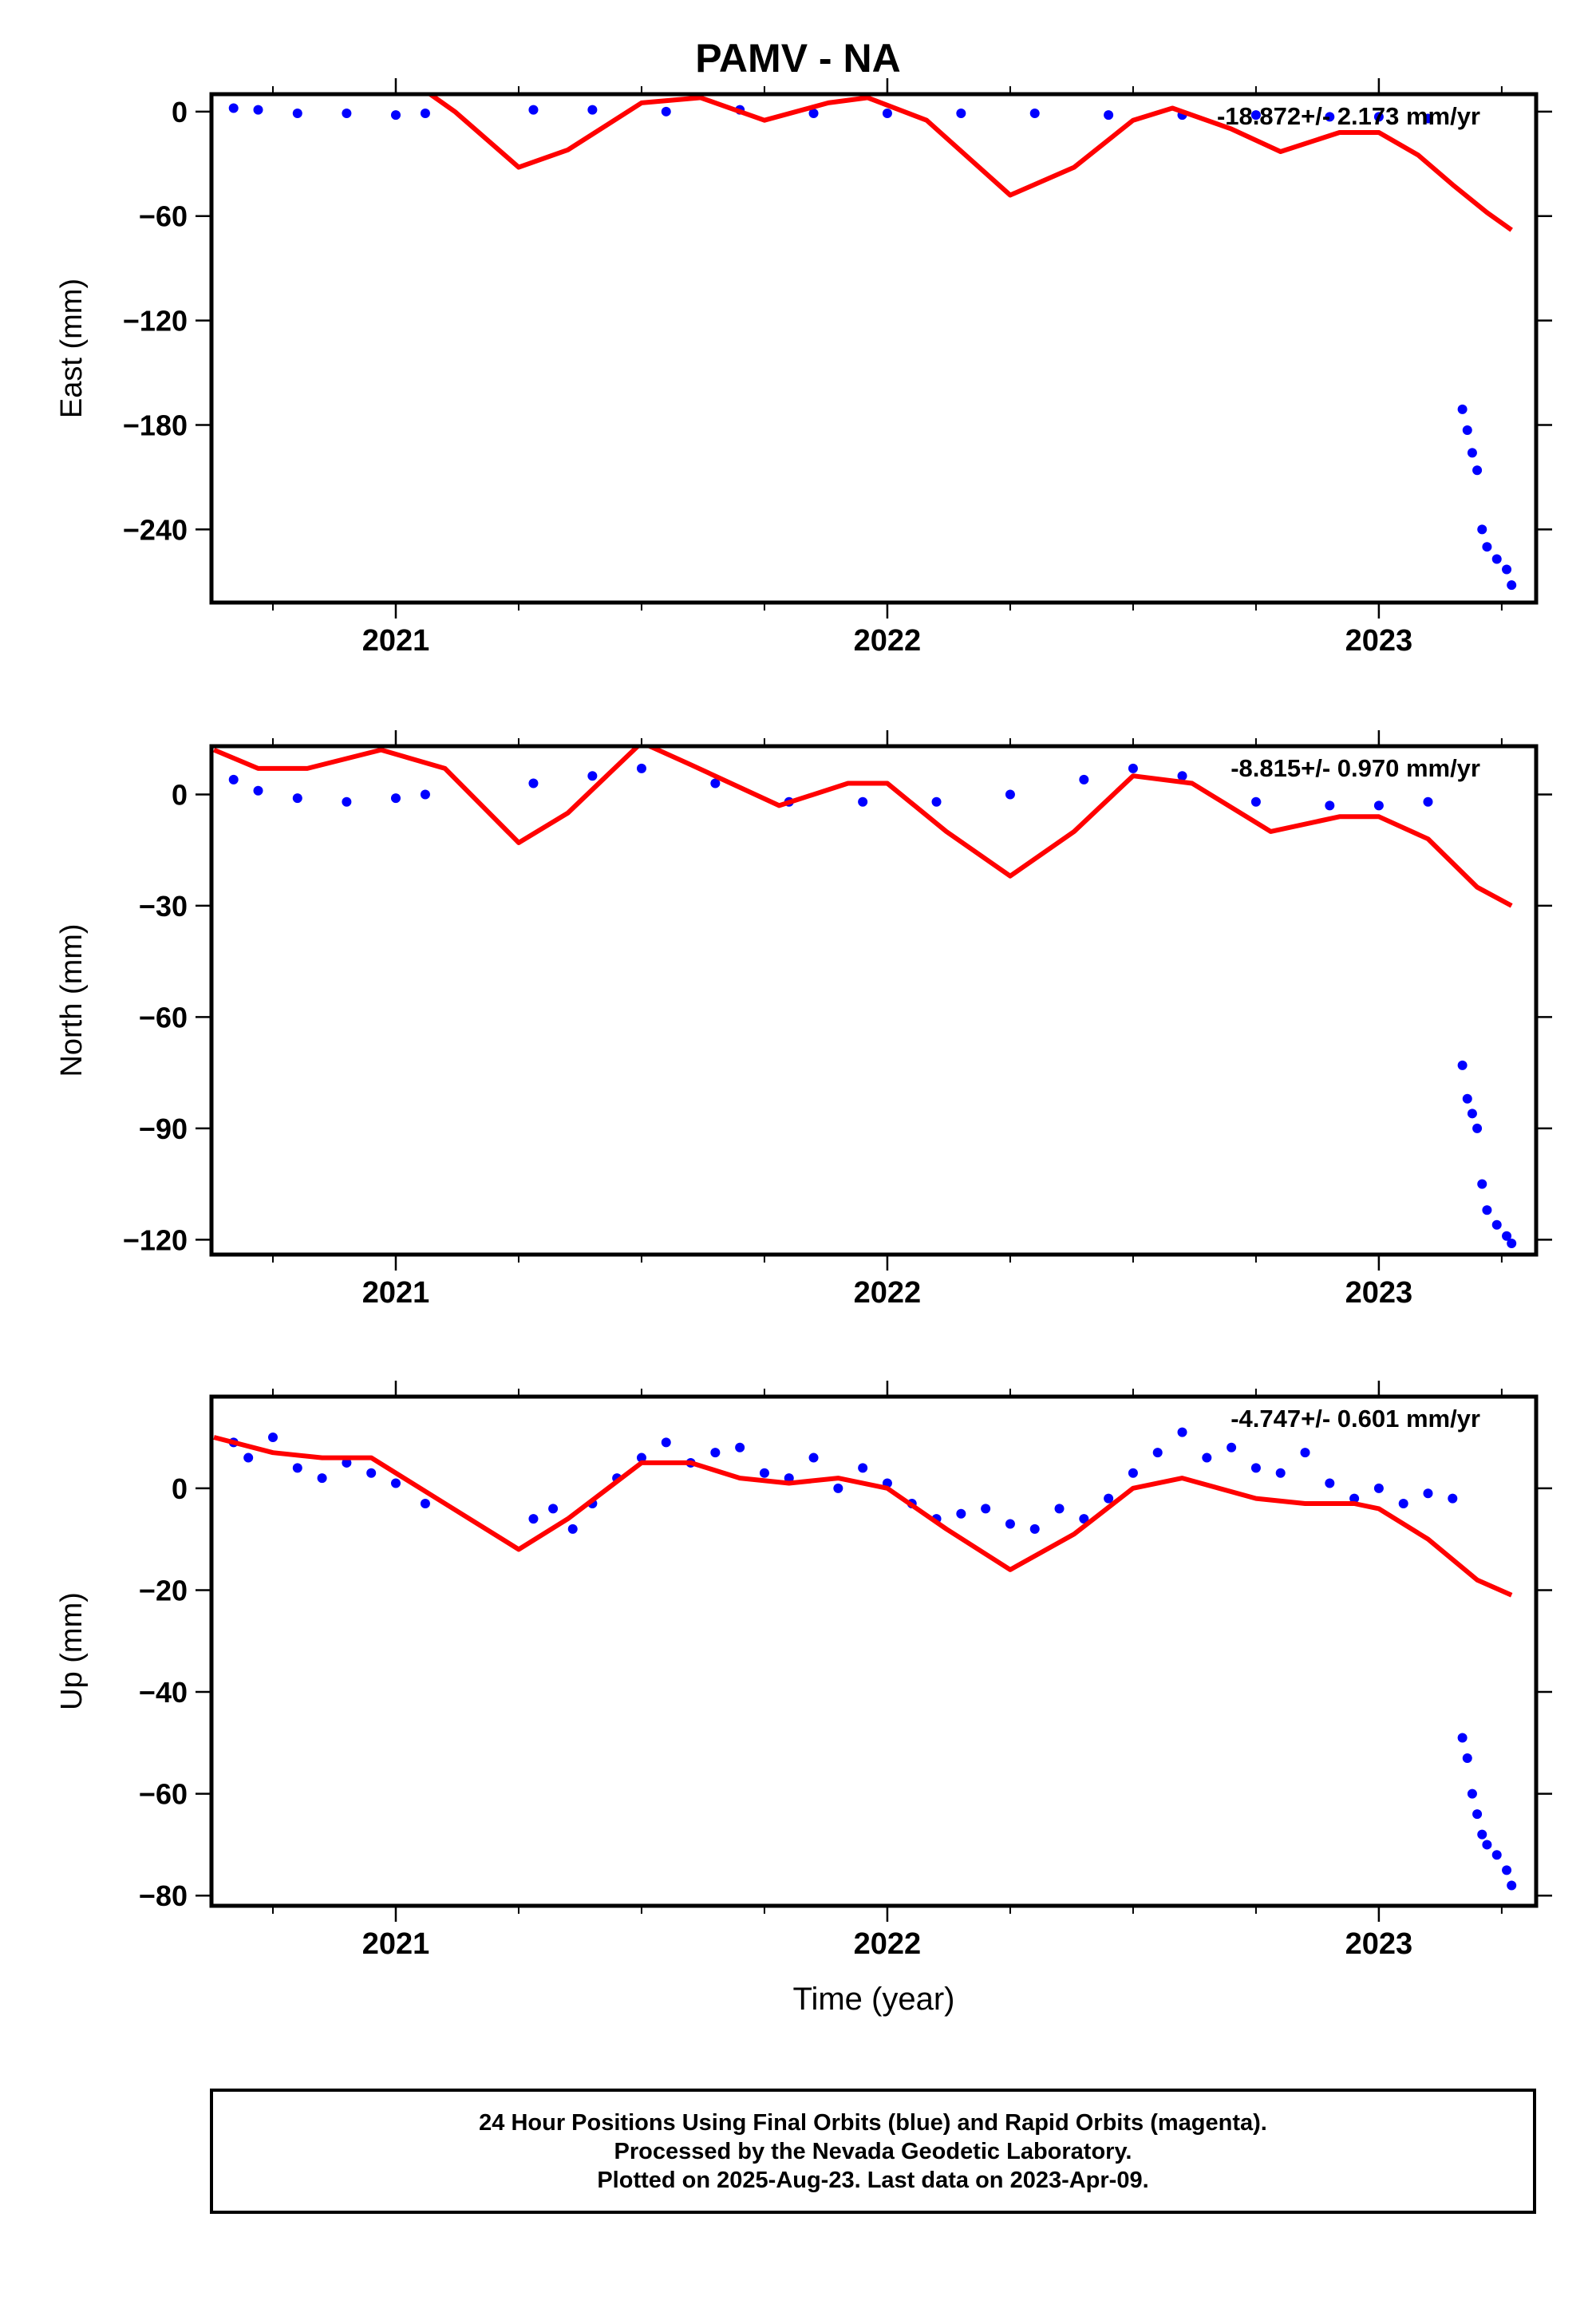 The height and width of the screenshot is (2316, 1596). I want to click on rate-label: -18.872+/- 2.173 mm/yr, so click(1348, 116).